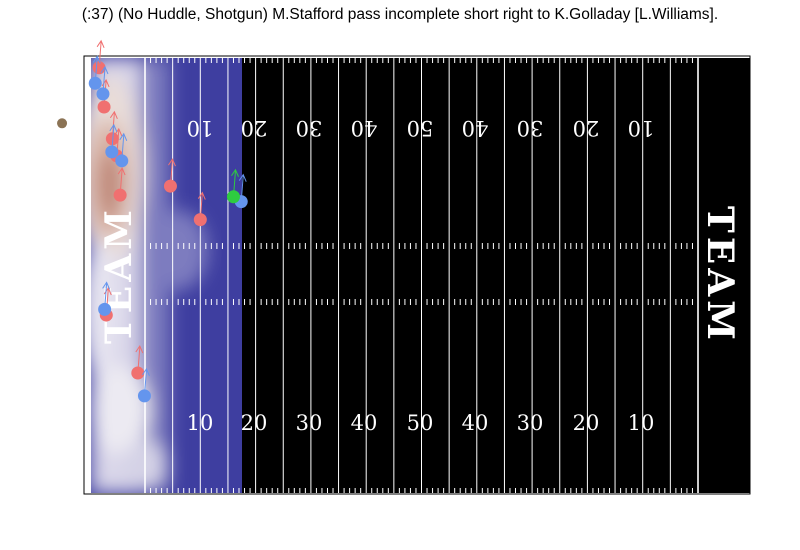 Image resolution: width=800 pixels, height=550 pixels. I want to click on yard-number-top-30-left: 30, so click(309, 128).